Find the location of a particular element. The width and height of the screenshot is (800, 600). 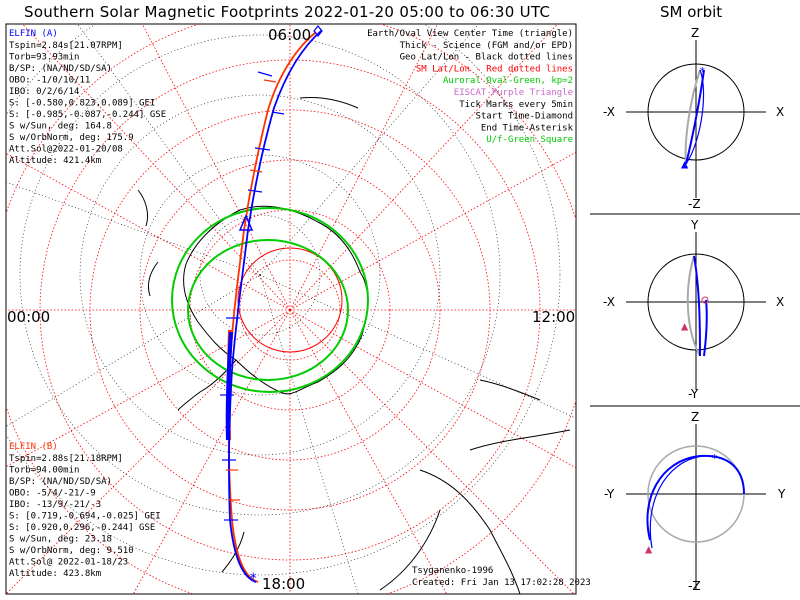

view-center-triangle is located at coordinates (246, 222).